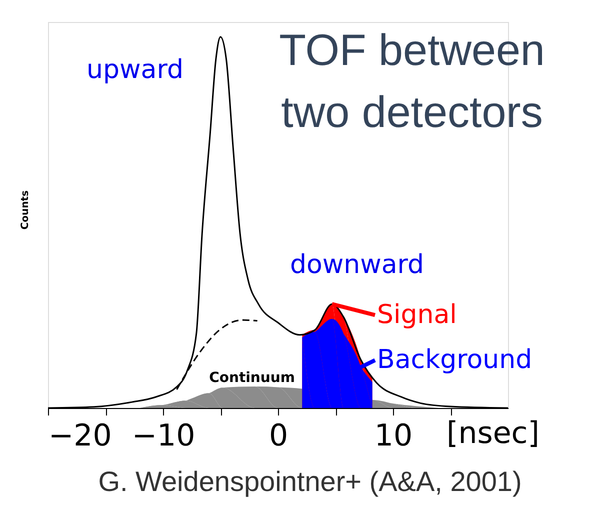 The width and height of the screenshot is (592, 507). What do you see at coordinates (454, 360) in the screenshot?
I see `legend-label: Background` at bounding box center [454, 360].